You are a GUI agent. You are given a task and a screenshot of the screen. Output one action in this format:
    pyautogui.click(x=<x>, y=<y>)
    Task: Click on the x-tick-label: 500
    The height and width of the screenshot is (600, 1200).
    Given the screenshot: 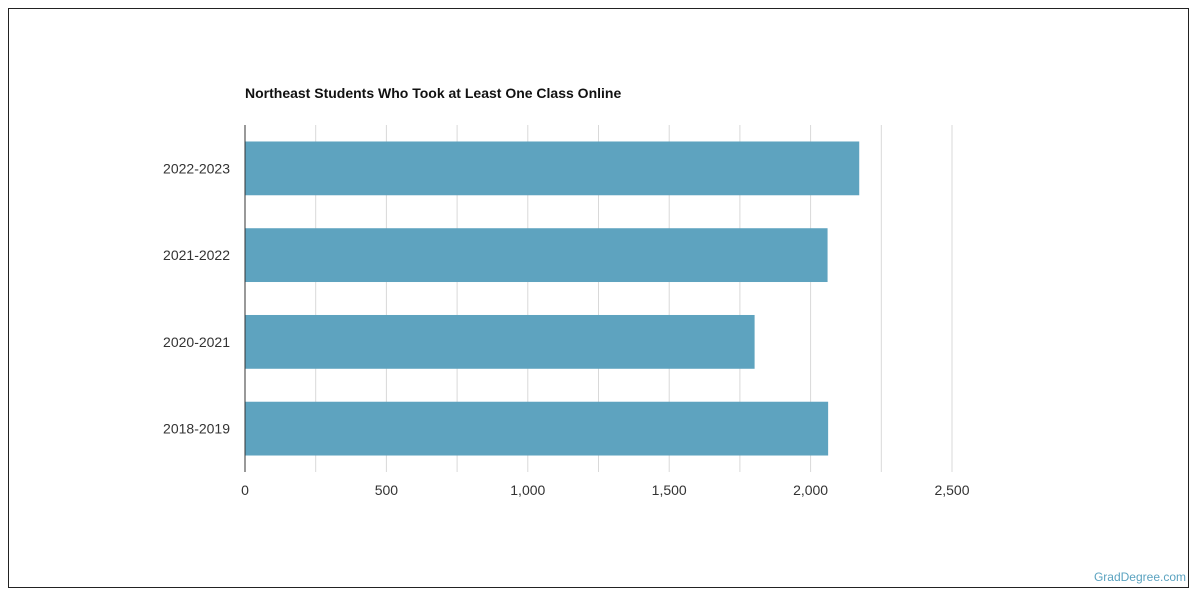 What is the action you would take?
    pyautogui.click(x=387, y=490)
    